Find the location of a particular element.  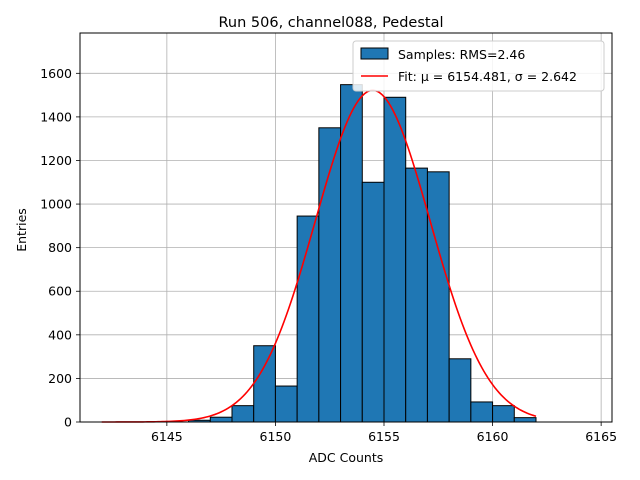

y-tick-label: 0 is located at coordinates (68, 422).